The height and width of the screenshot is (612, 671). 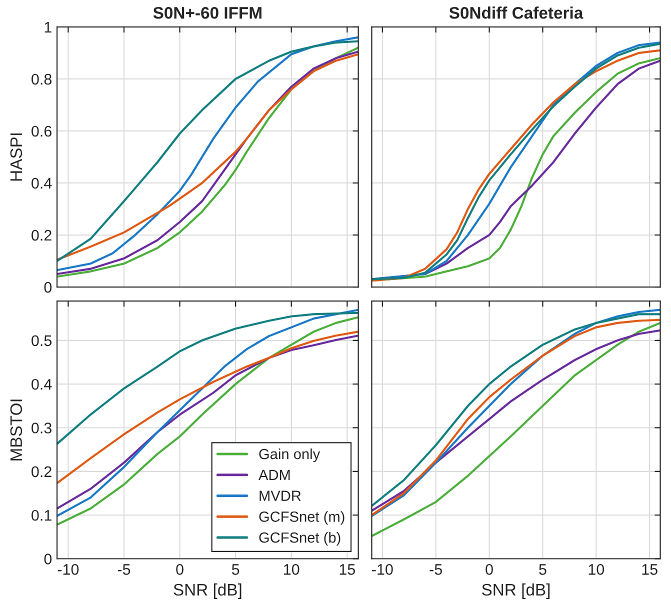 What do you see at coordinates (42, 79) in the screenshot?
I see `y-tick-label: 0.8` at bounding box center [42, 79].